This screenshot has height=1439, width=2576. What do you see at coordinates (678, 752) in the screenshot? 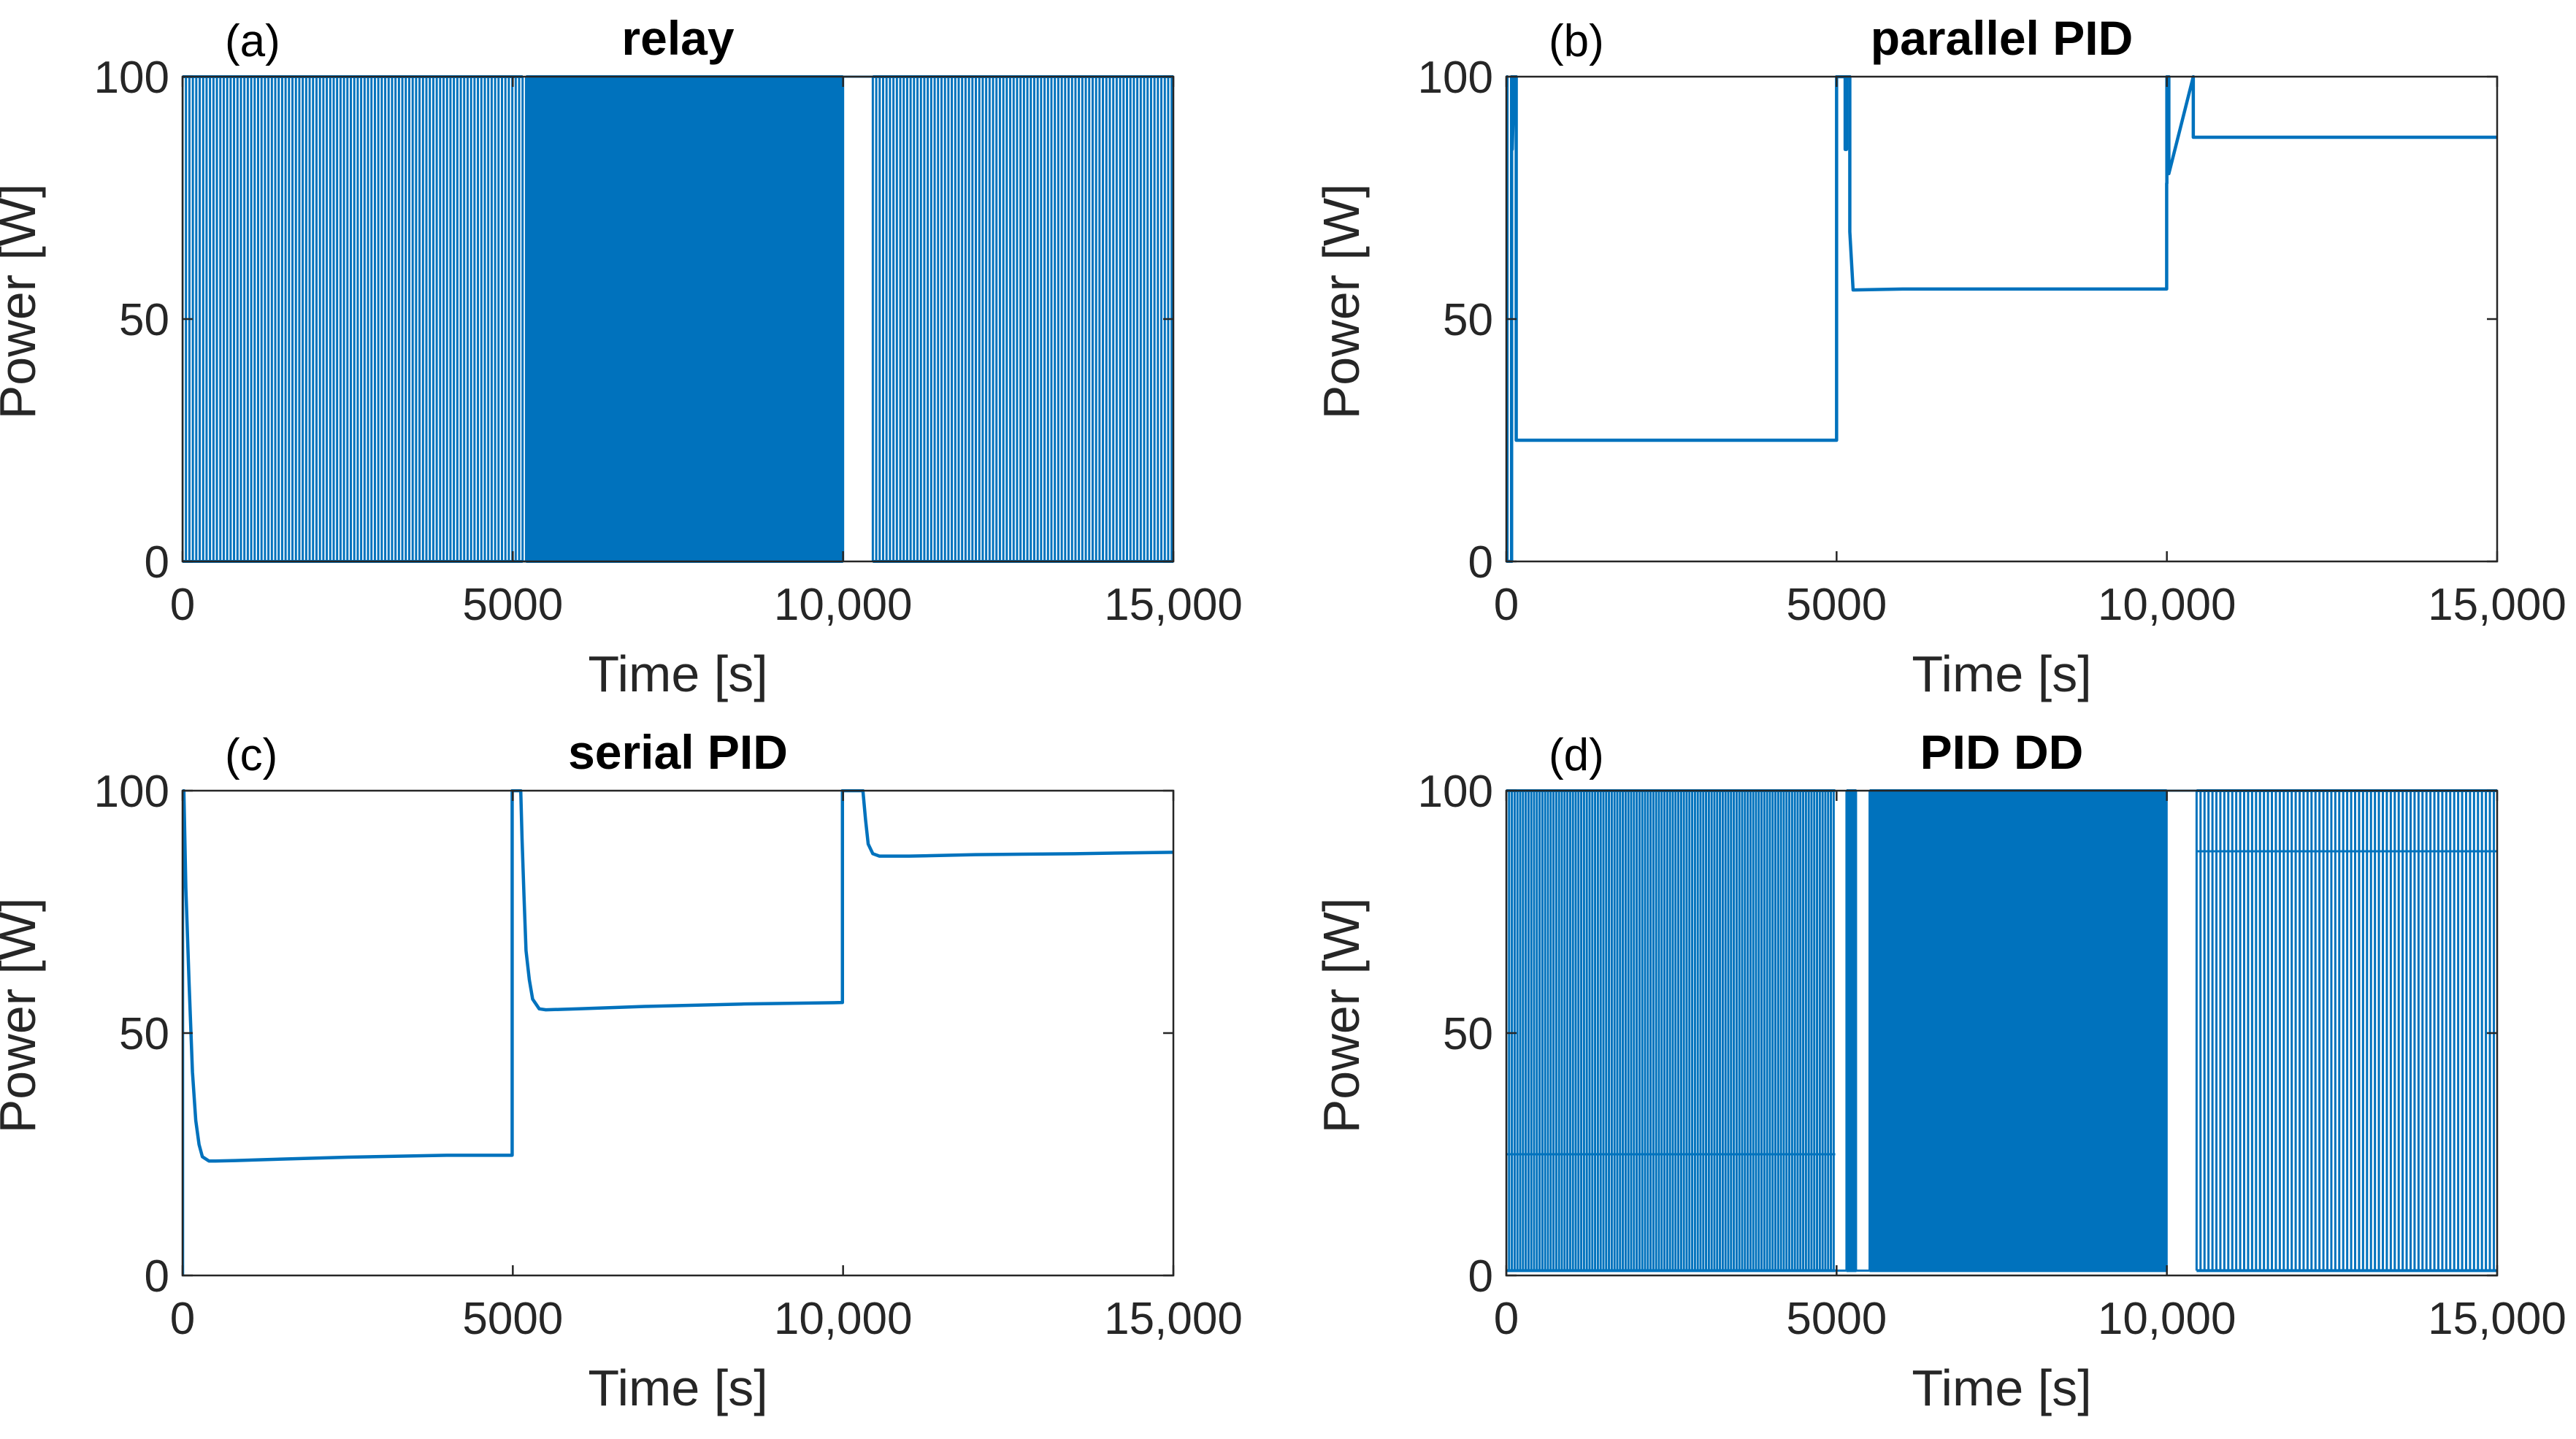
I see `panel-title: serial PID` at bounding box center [678, 752].